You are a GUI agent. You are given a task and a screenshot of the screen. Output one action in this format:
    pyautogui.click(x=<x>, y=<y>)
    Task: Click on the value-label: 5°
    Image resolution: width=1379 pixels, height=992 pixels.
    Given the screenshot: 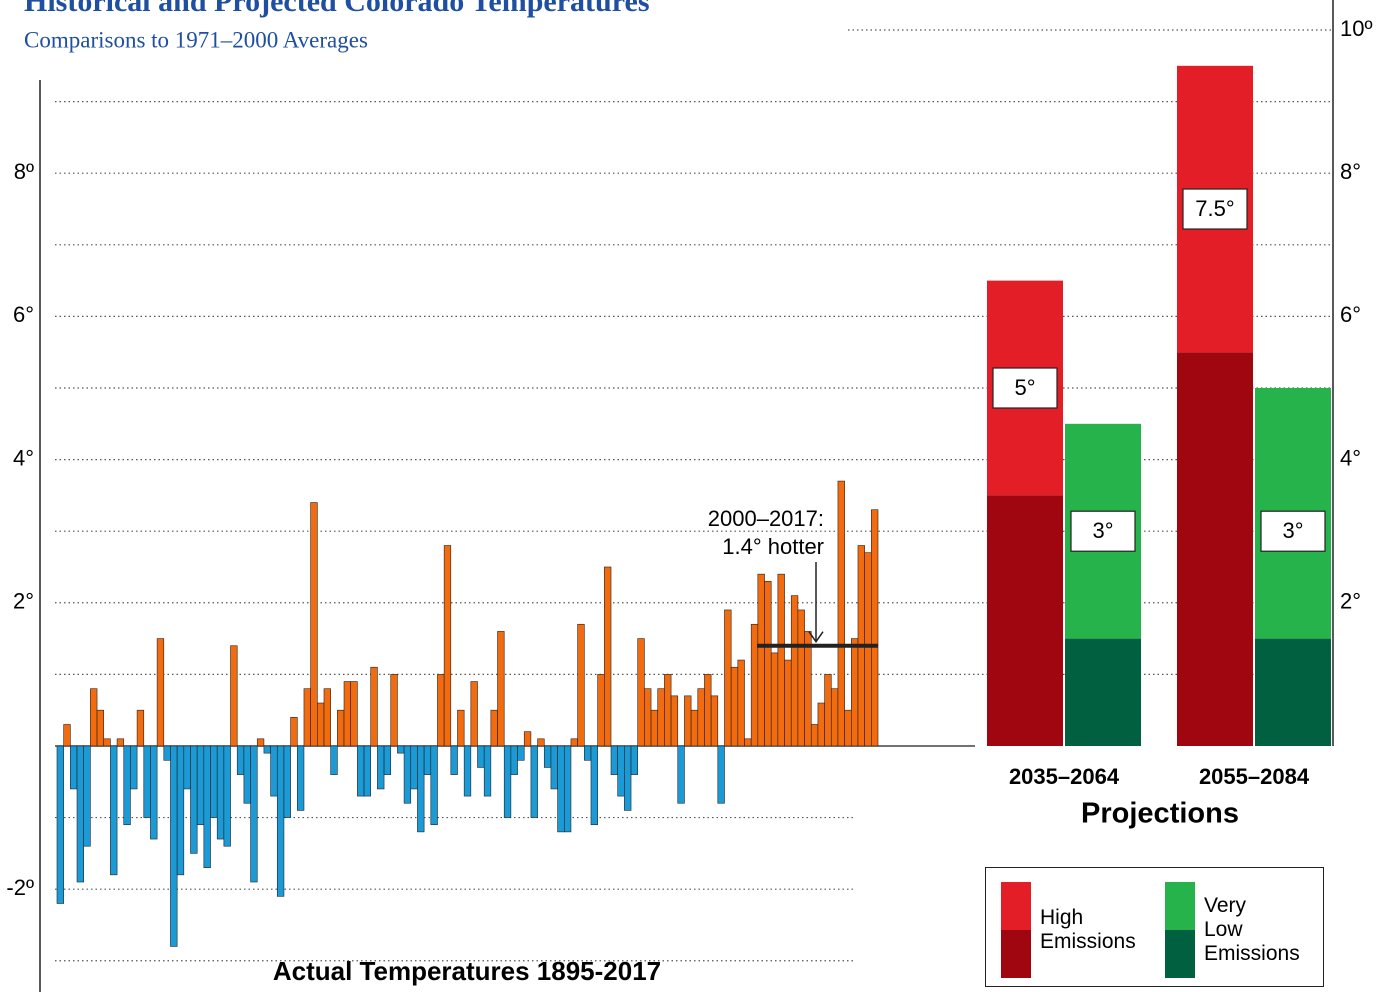 What is the action you would take?
    pyautogui.click(x=1024, y=387)
    